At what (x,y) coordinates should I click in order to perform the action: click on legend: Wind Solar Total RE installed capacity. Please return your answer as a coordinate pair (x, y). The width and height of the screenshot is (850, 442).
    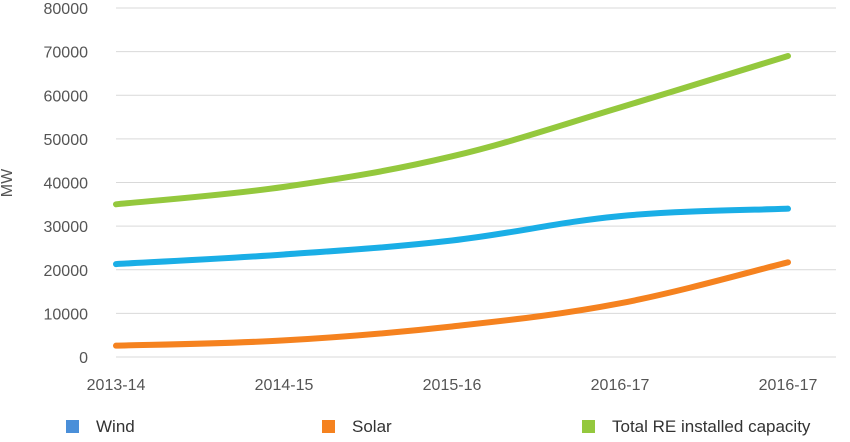
    Looking at the image, I should click on (438, 426).